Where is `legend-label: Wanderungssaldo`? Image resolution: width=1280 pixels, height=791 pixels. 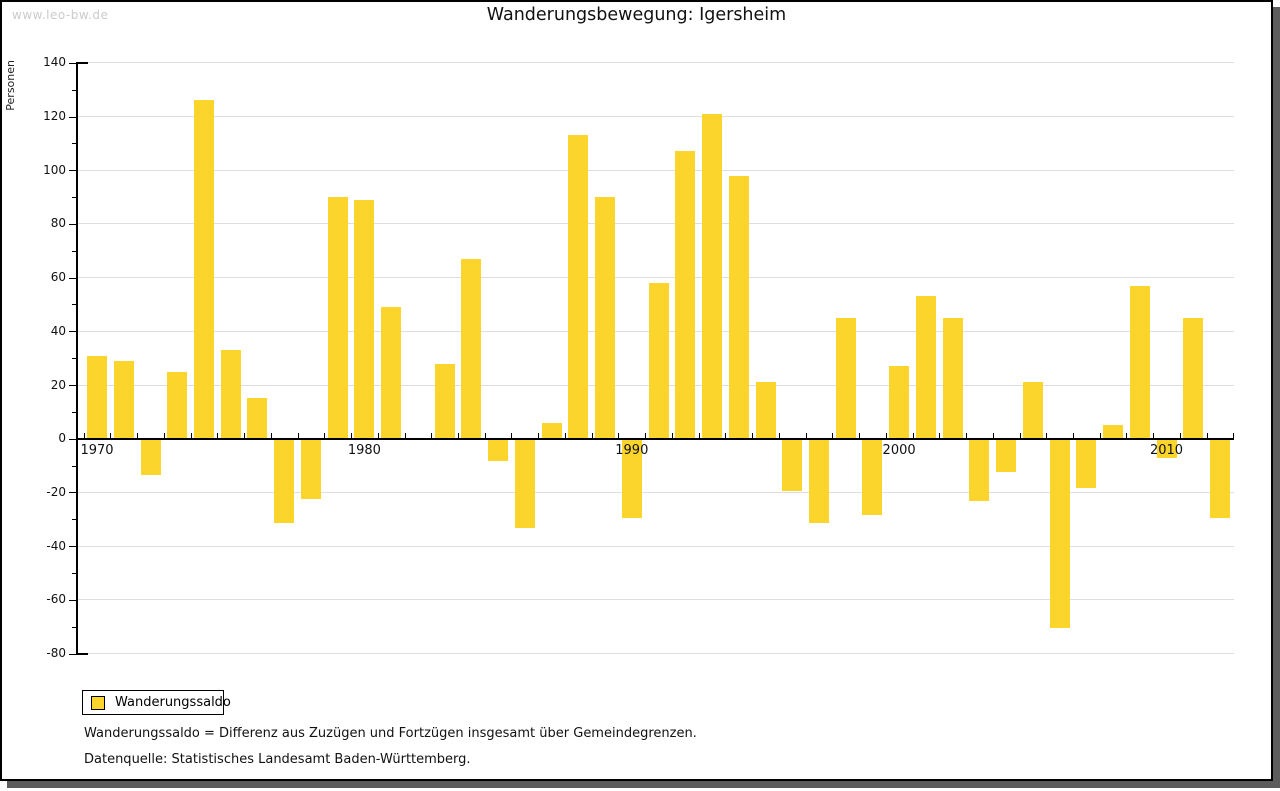 legend-label: Wanderungssaldo is located at coordinates (173, 702).